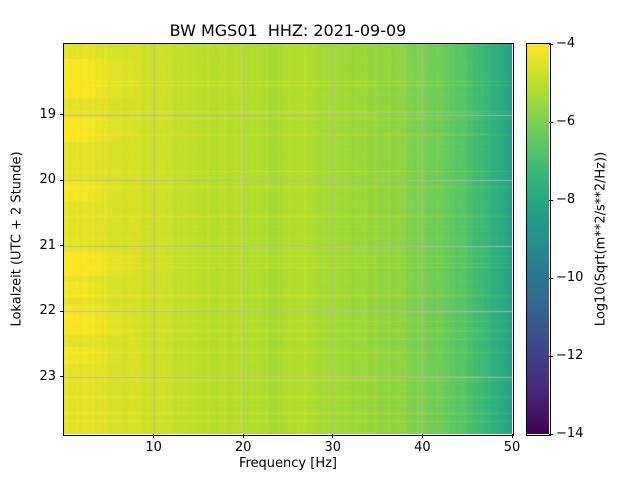 The height and width of the screenshot is (480, 640). Describe the element at coordinates (570, 277) in the screenshot. I see `colorbar-tick-label: −10` at that location.